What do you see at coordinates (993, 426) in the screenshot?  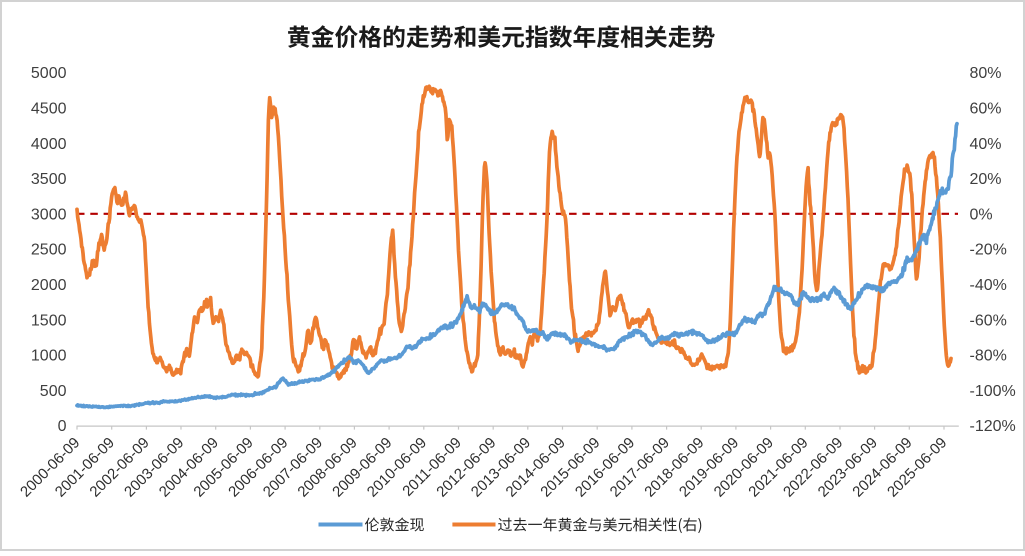 I see `svg-text: -120%` at bounding box center [993, 426].